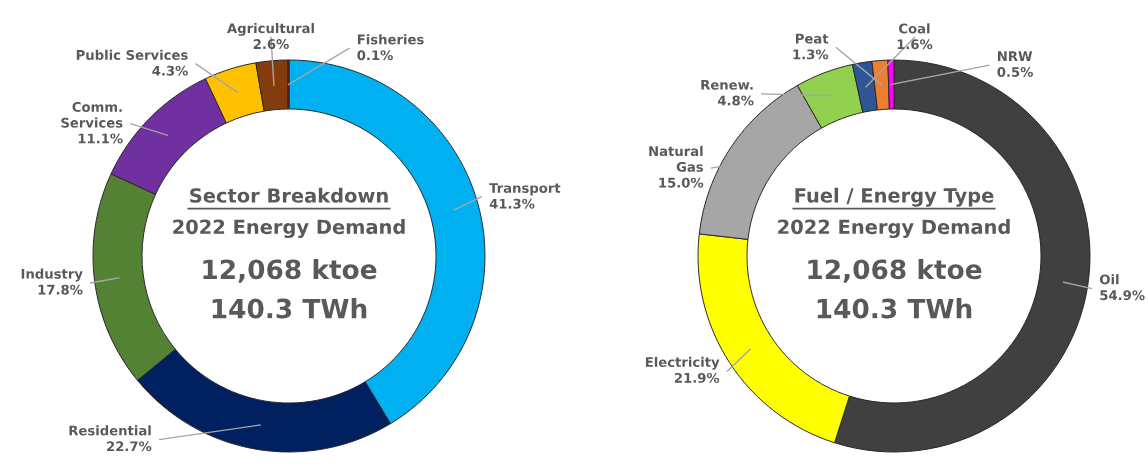 The height and width of the screenshot is (472, 1148). What do you see at coordinates (811, 54) in the screenshot?
I see `data-label: 1.3%` at bounding box center [811, 54].